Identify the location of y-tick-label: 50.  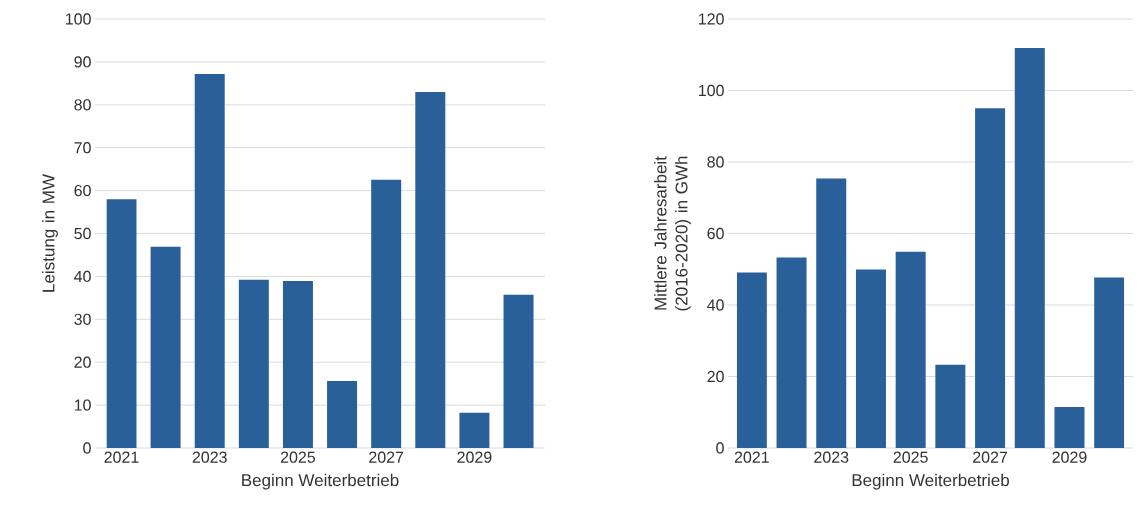
(82, 233).